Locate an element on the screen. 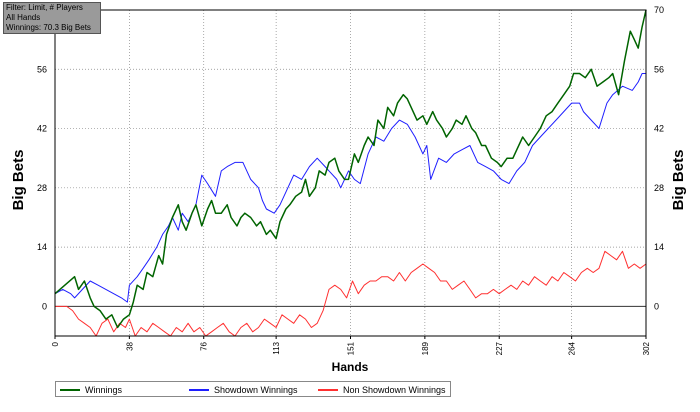 This screenshot has height=412, width=700. x-tick-label: 227 is located at coordinates (499, 348).